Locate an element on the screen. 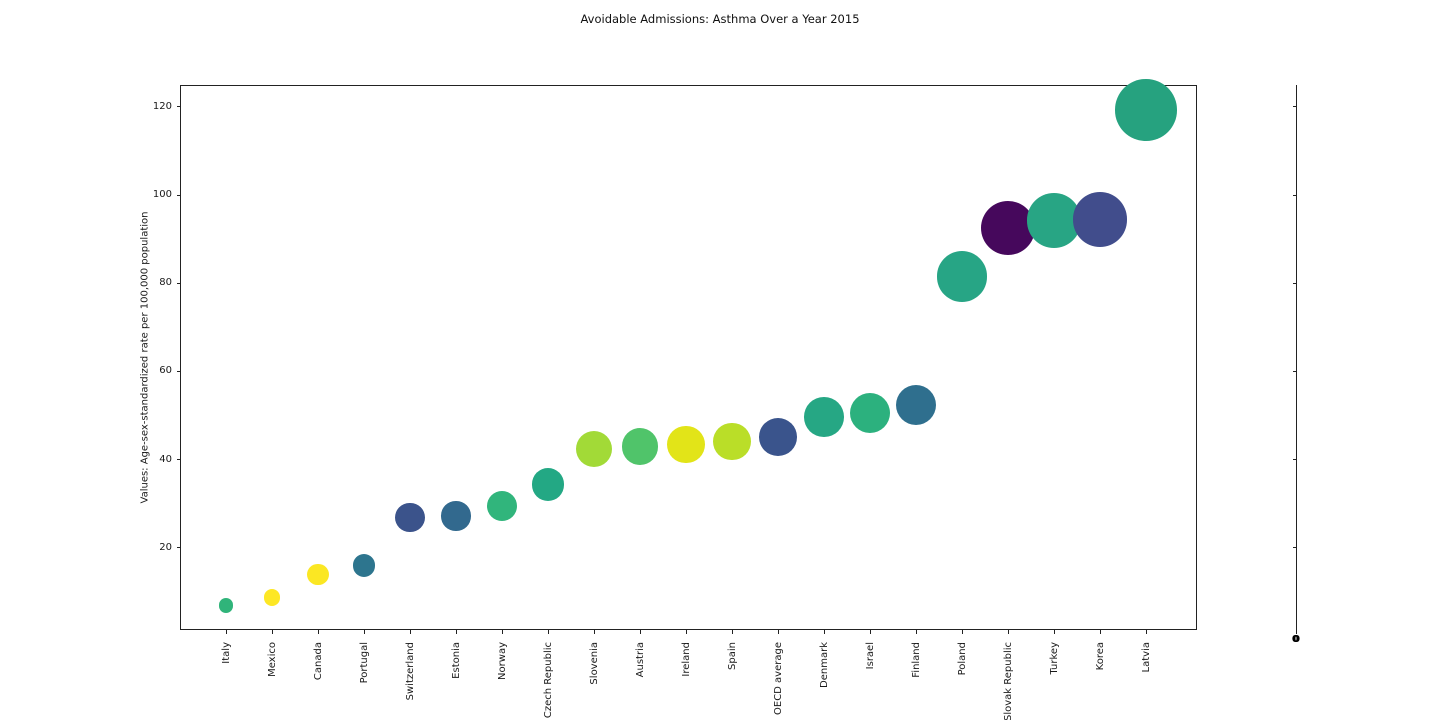  xtick-label-slovak-republic: Slovak Republic is located at coordinates (1008, 681).